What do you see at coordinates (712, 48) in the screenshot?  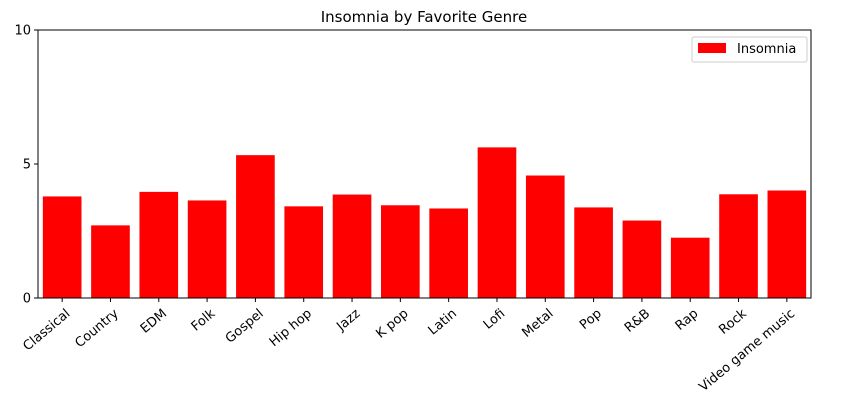 I see `legend-swatch` at bounding box center [712, 48].